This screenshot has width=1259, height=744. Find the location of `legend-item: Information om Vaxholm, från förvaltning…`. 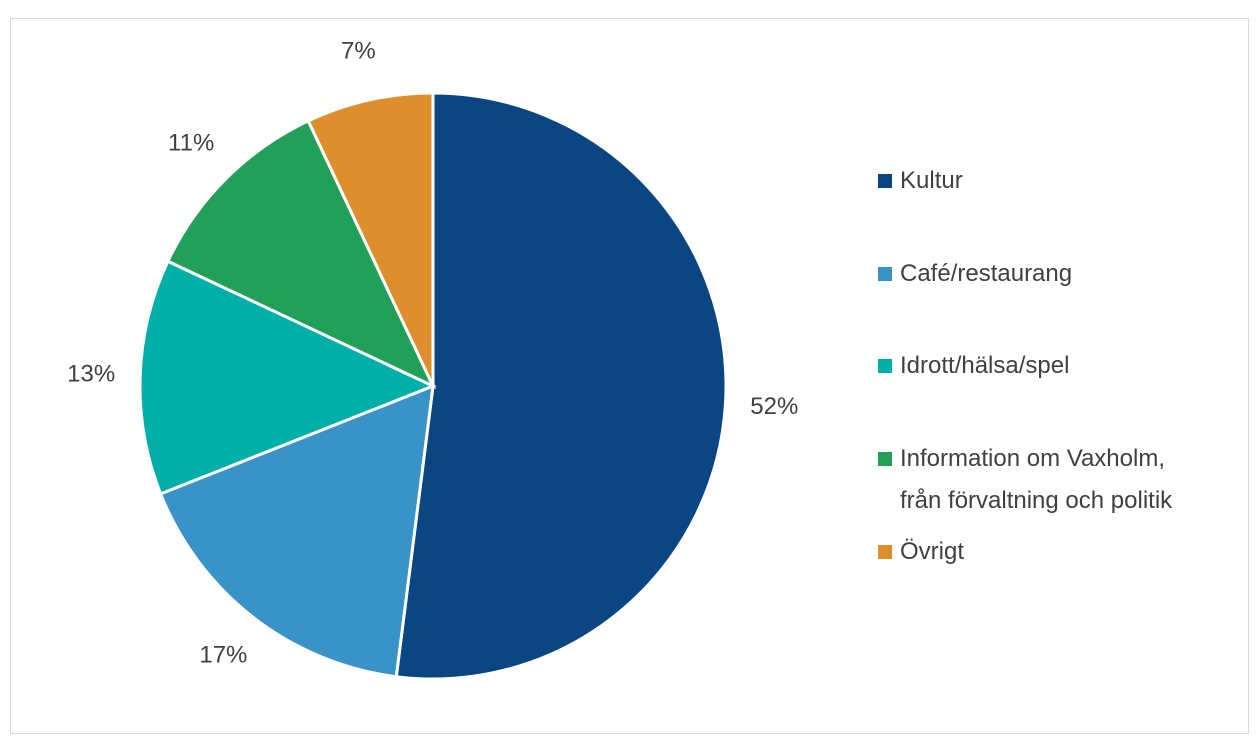

legend-item: Information om Vaxholm, från förvaltning… is located at coordinates (1058, 480).